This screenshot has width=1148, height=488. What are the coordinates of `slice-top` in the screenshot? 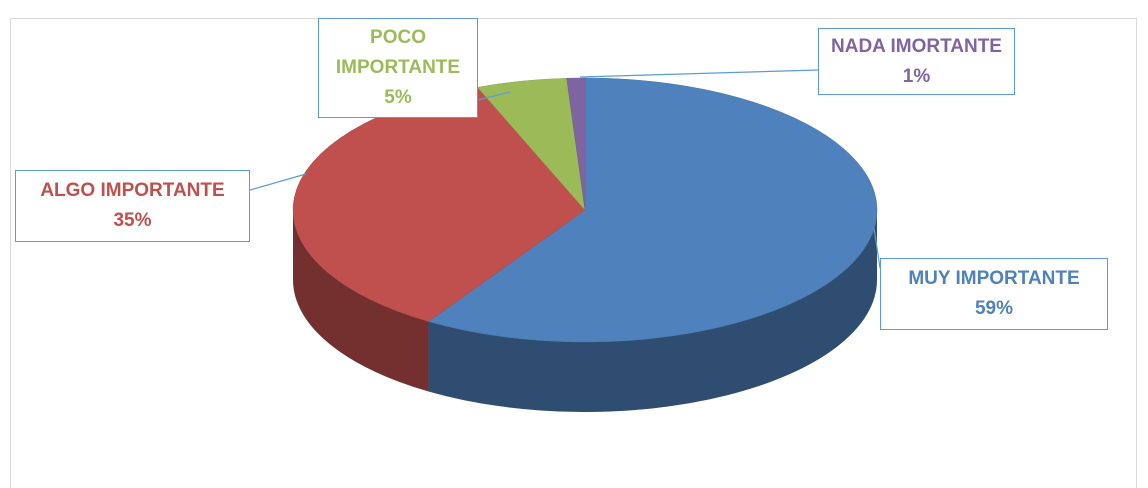 It's located at (576, 144).